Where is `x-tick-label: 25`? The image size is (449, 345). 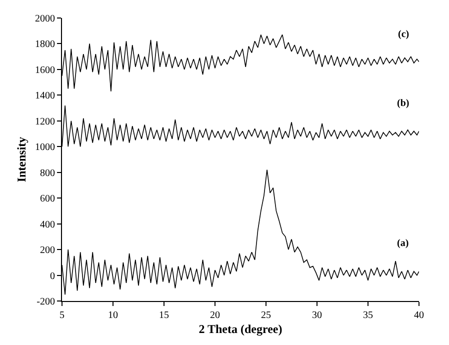
x-tick-label: 25 is located at coordinates (266, 315).